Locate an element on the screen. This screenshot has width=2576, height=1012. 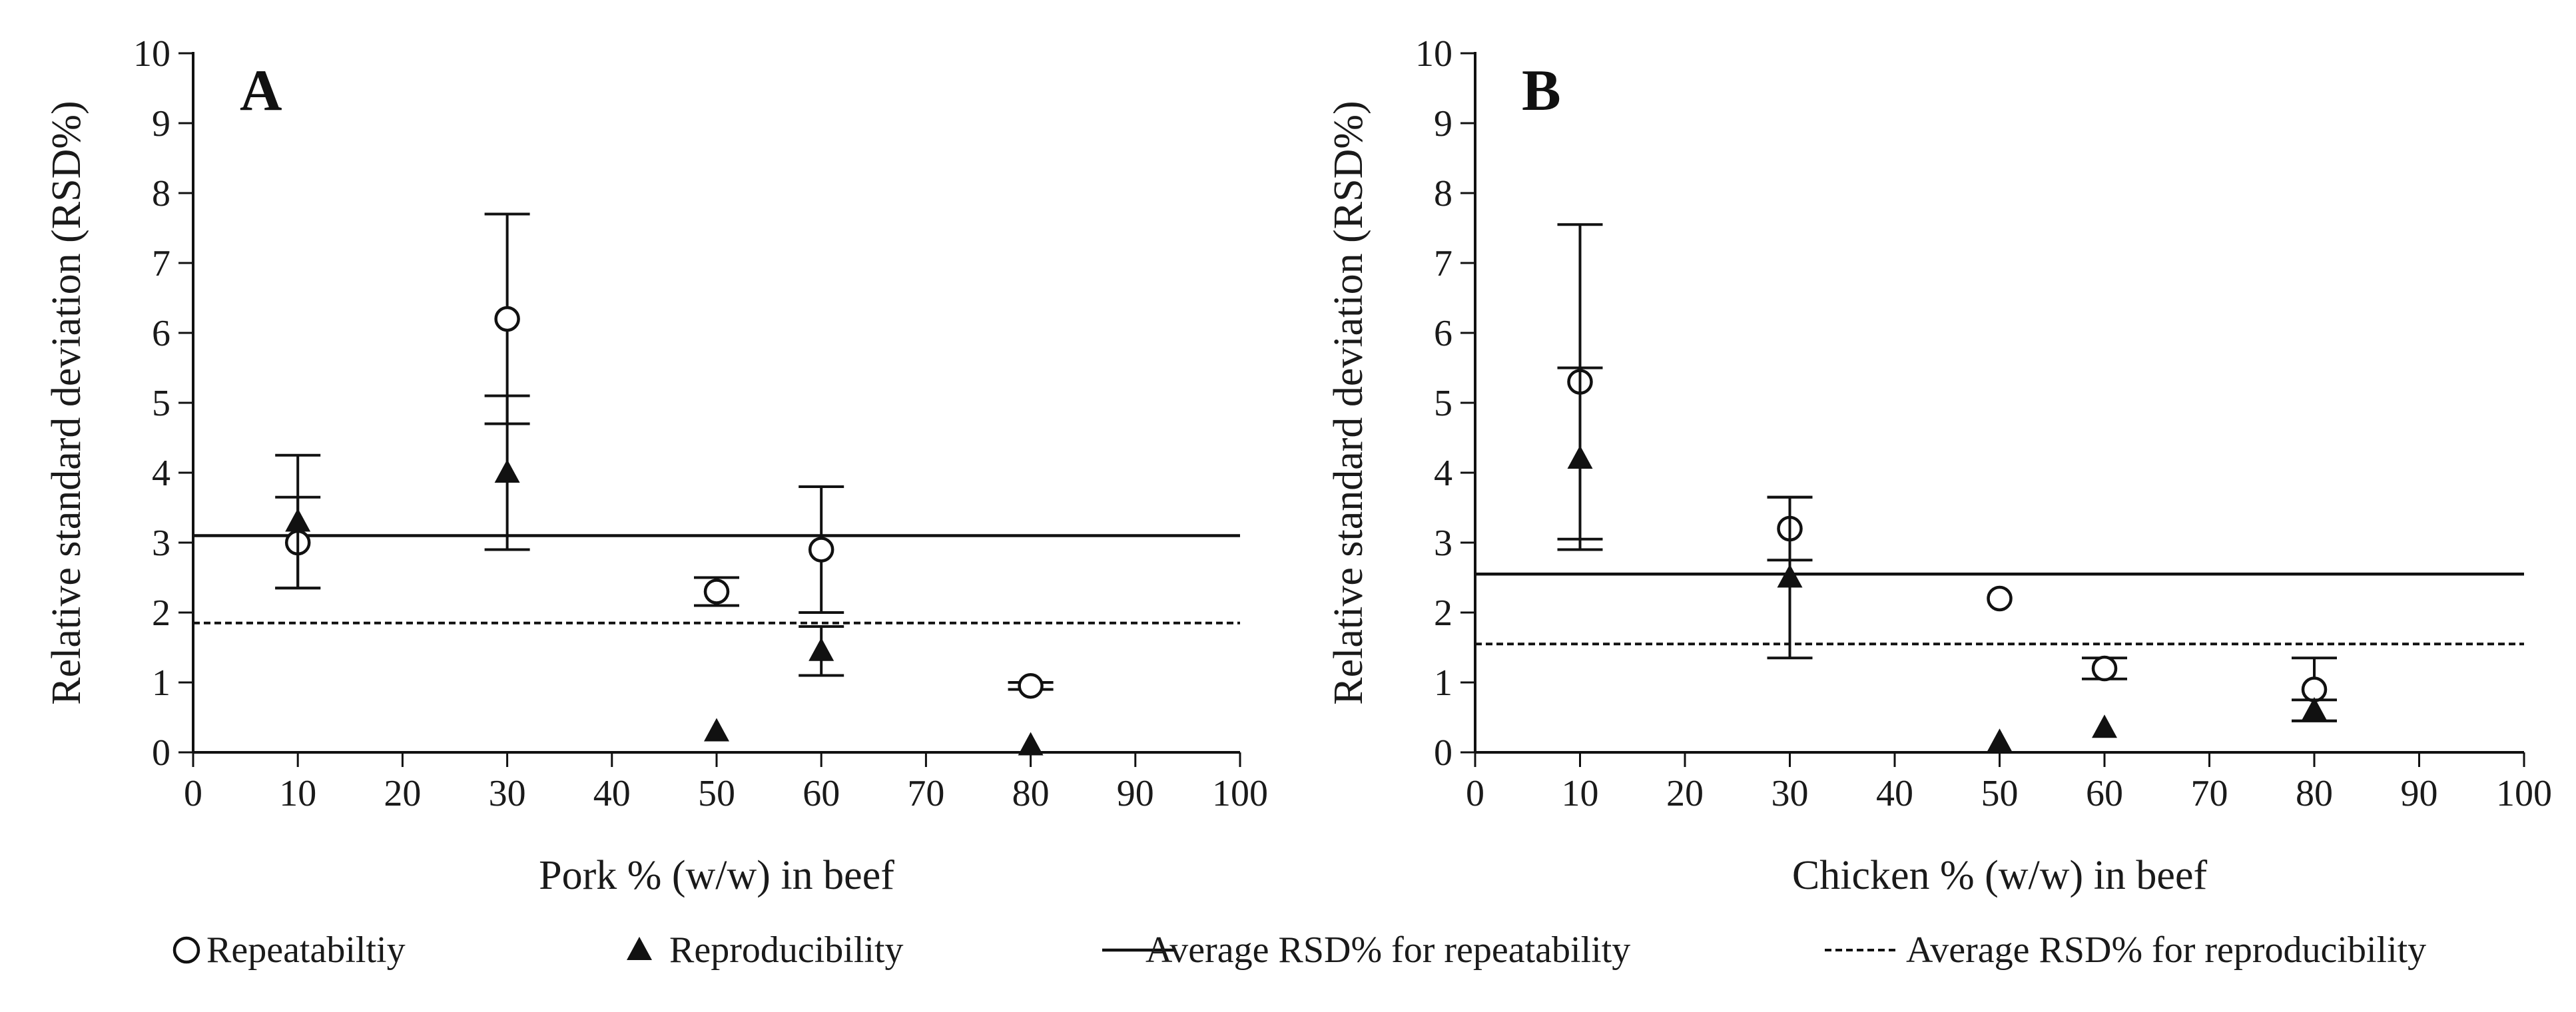
legend-label: Reproducibility is located at coordinates (786, 950).